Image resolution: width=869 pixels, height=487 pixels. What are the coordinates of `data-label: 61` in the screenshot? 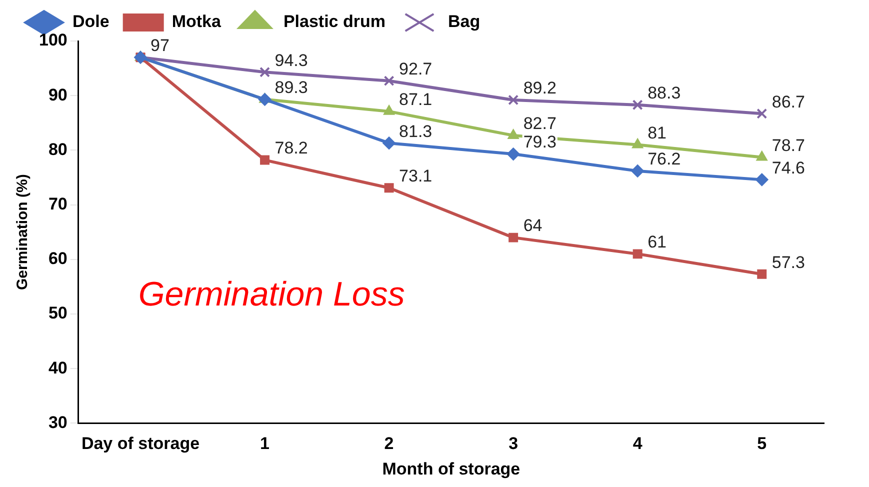 It's located at (657, 242).